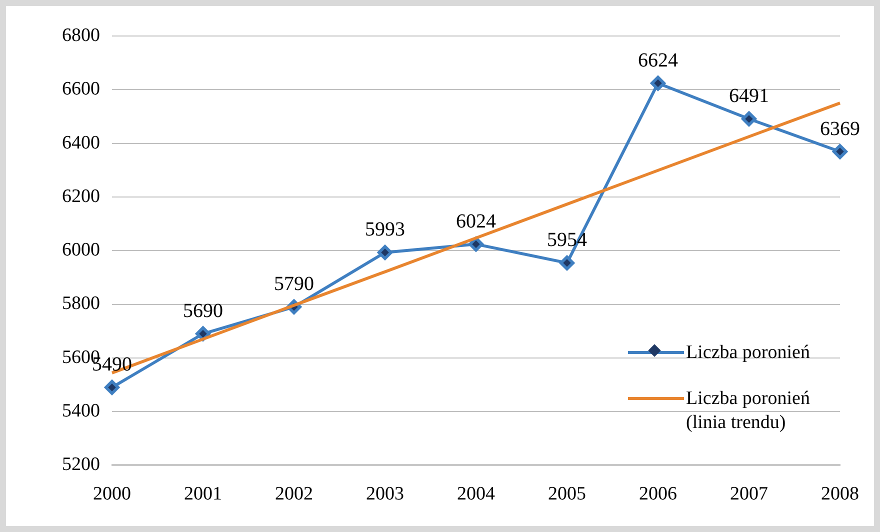 This screenshot has width=880, height=532. What do you see at coordinates (748, 353) in the screenshot?
I see `legend-label: Liczba poronień` at bounding box center [748, 353].